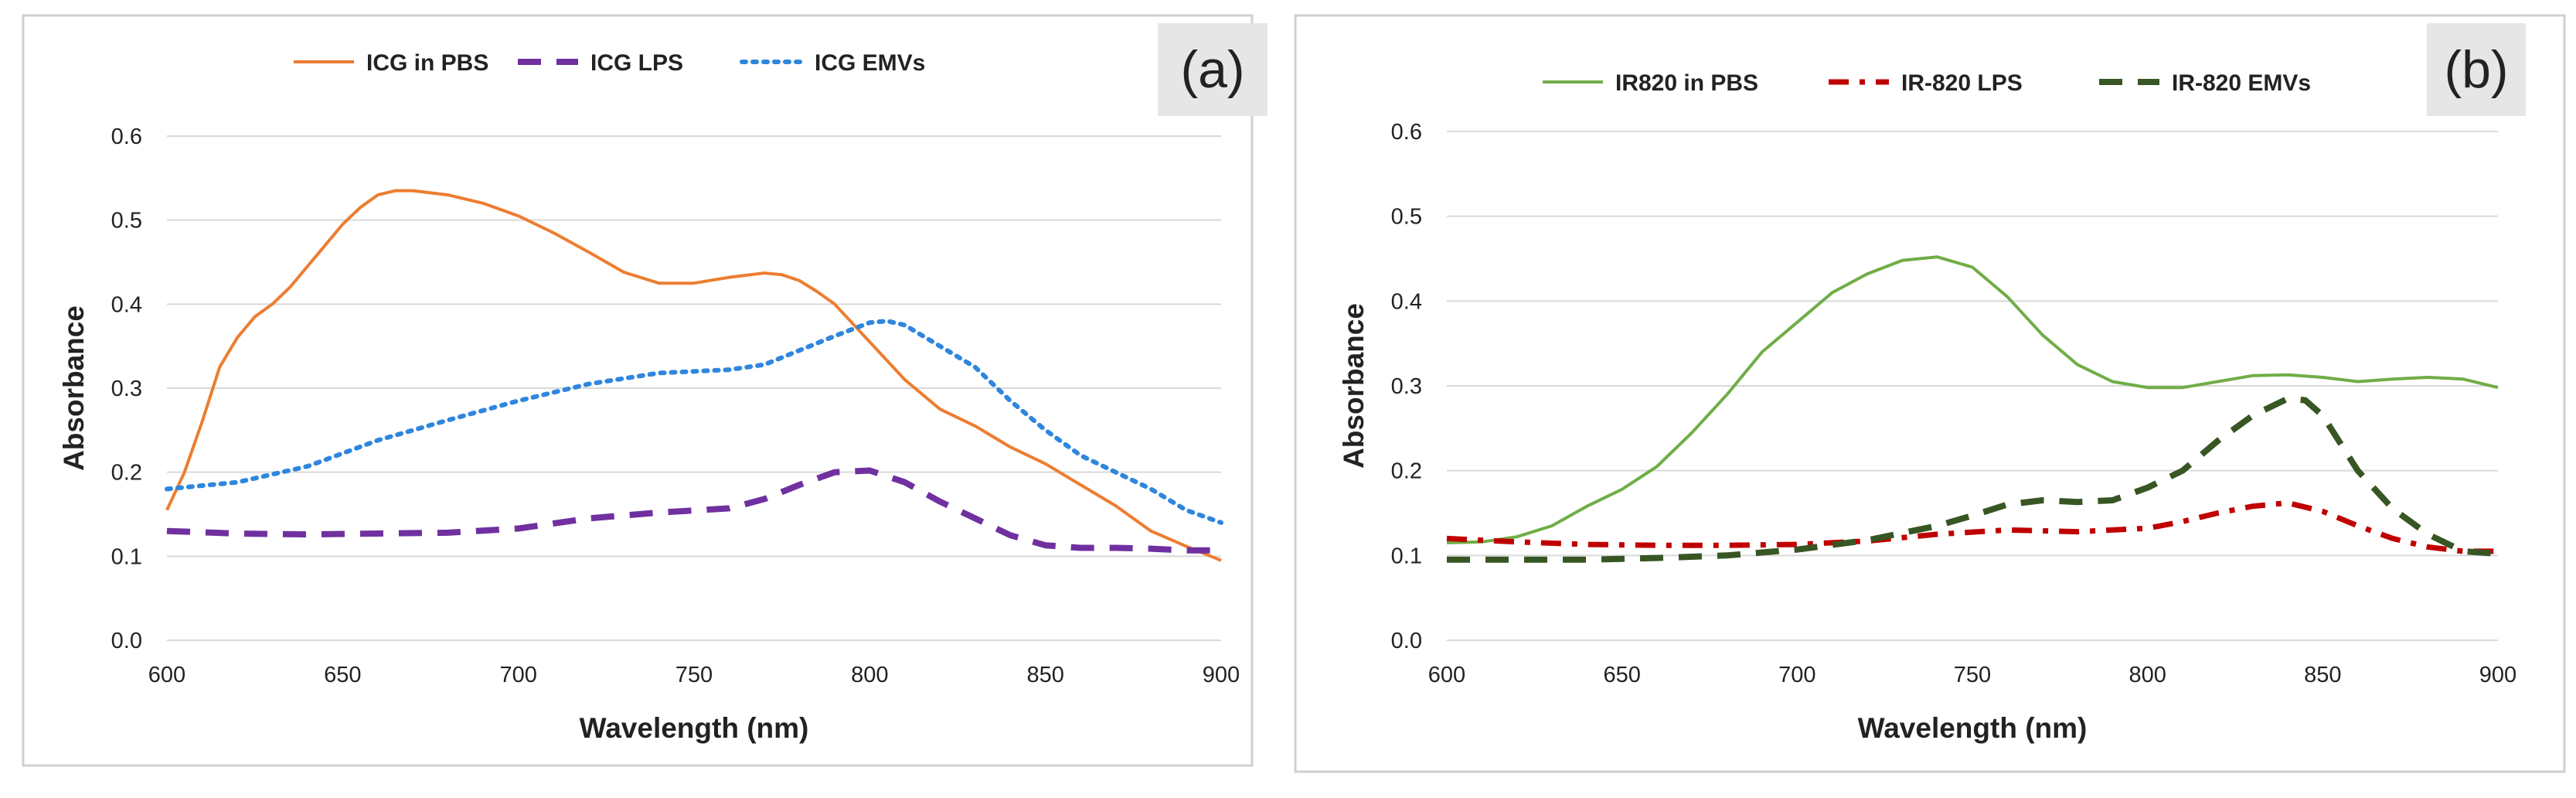 The height and width of the screenshot is (798, 2576). What do you see at coordinates (1686, 83) in the screenshot?
I see `legend-label-1: IR820 in PBS` at bounding box center [1686, 83].